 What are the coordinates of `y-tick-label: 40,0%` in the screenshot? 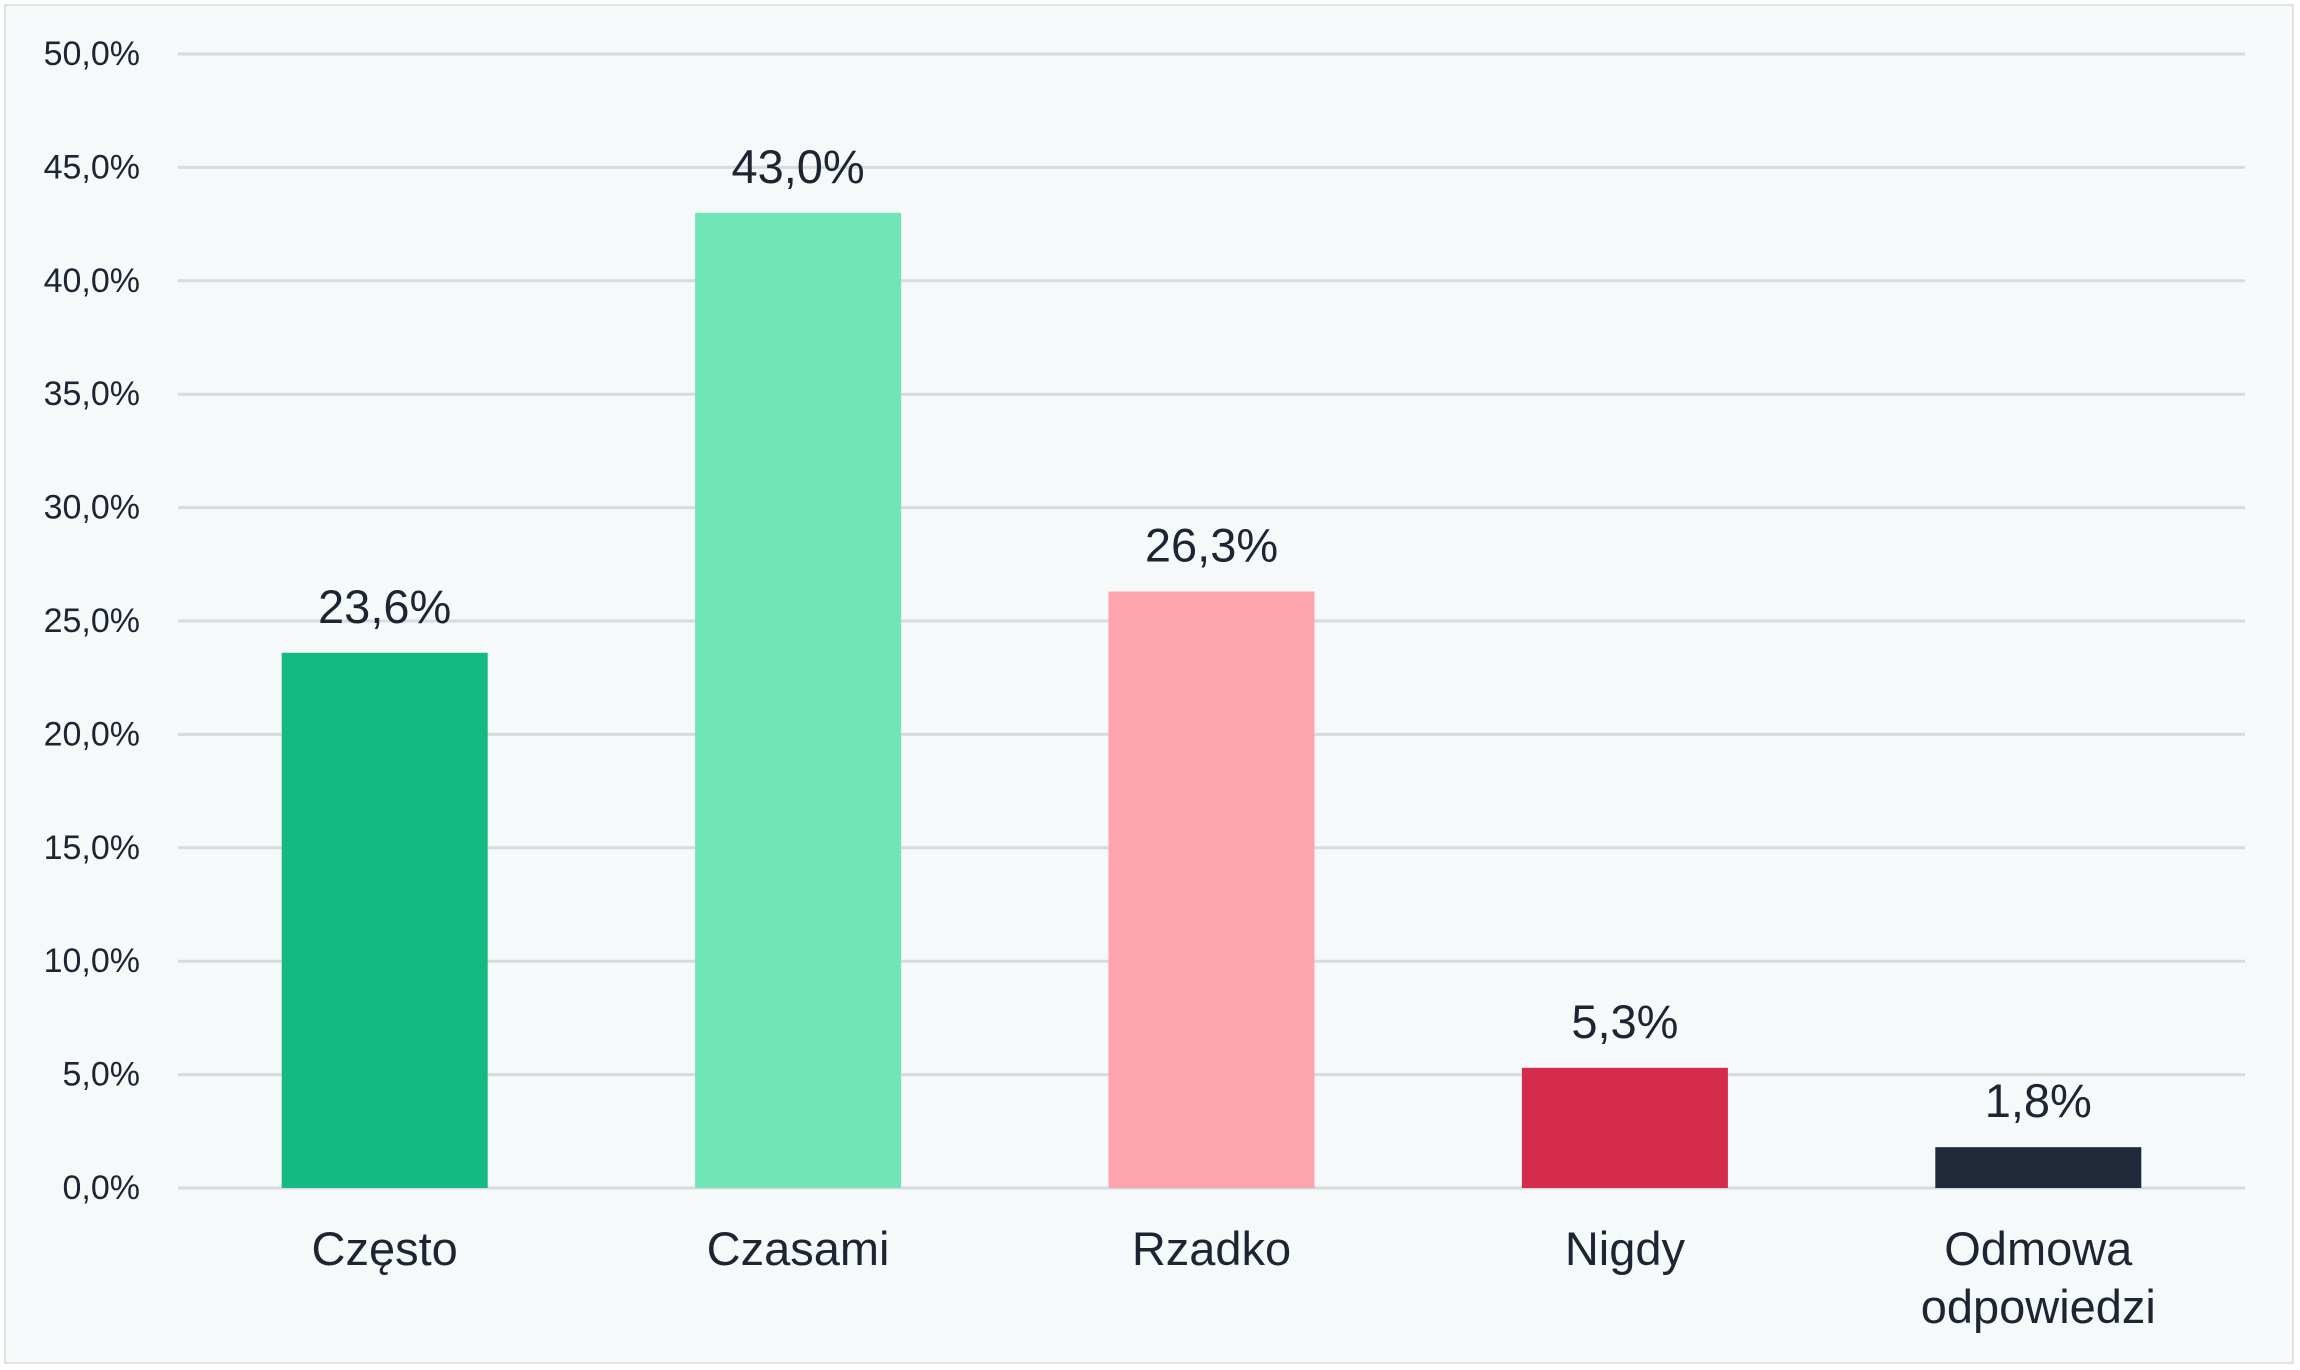 It's located at (92, 281).